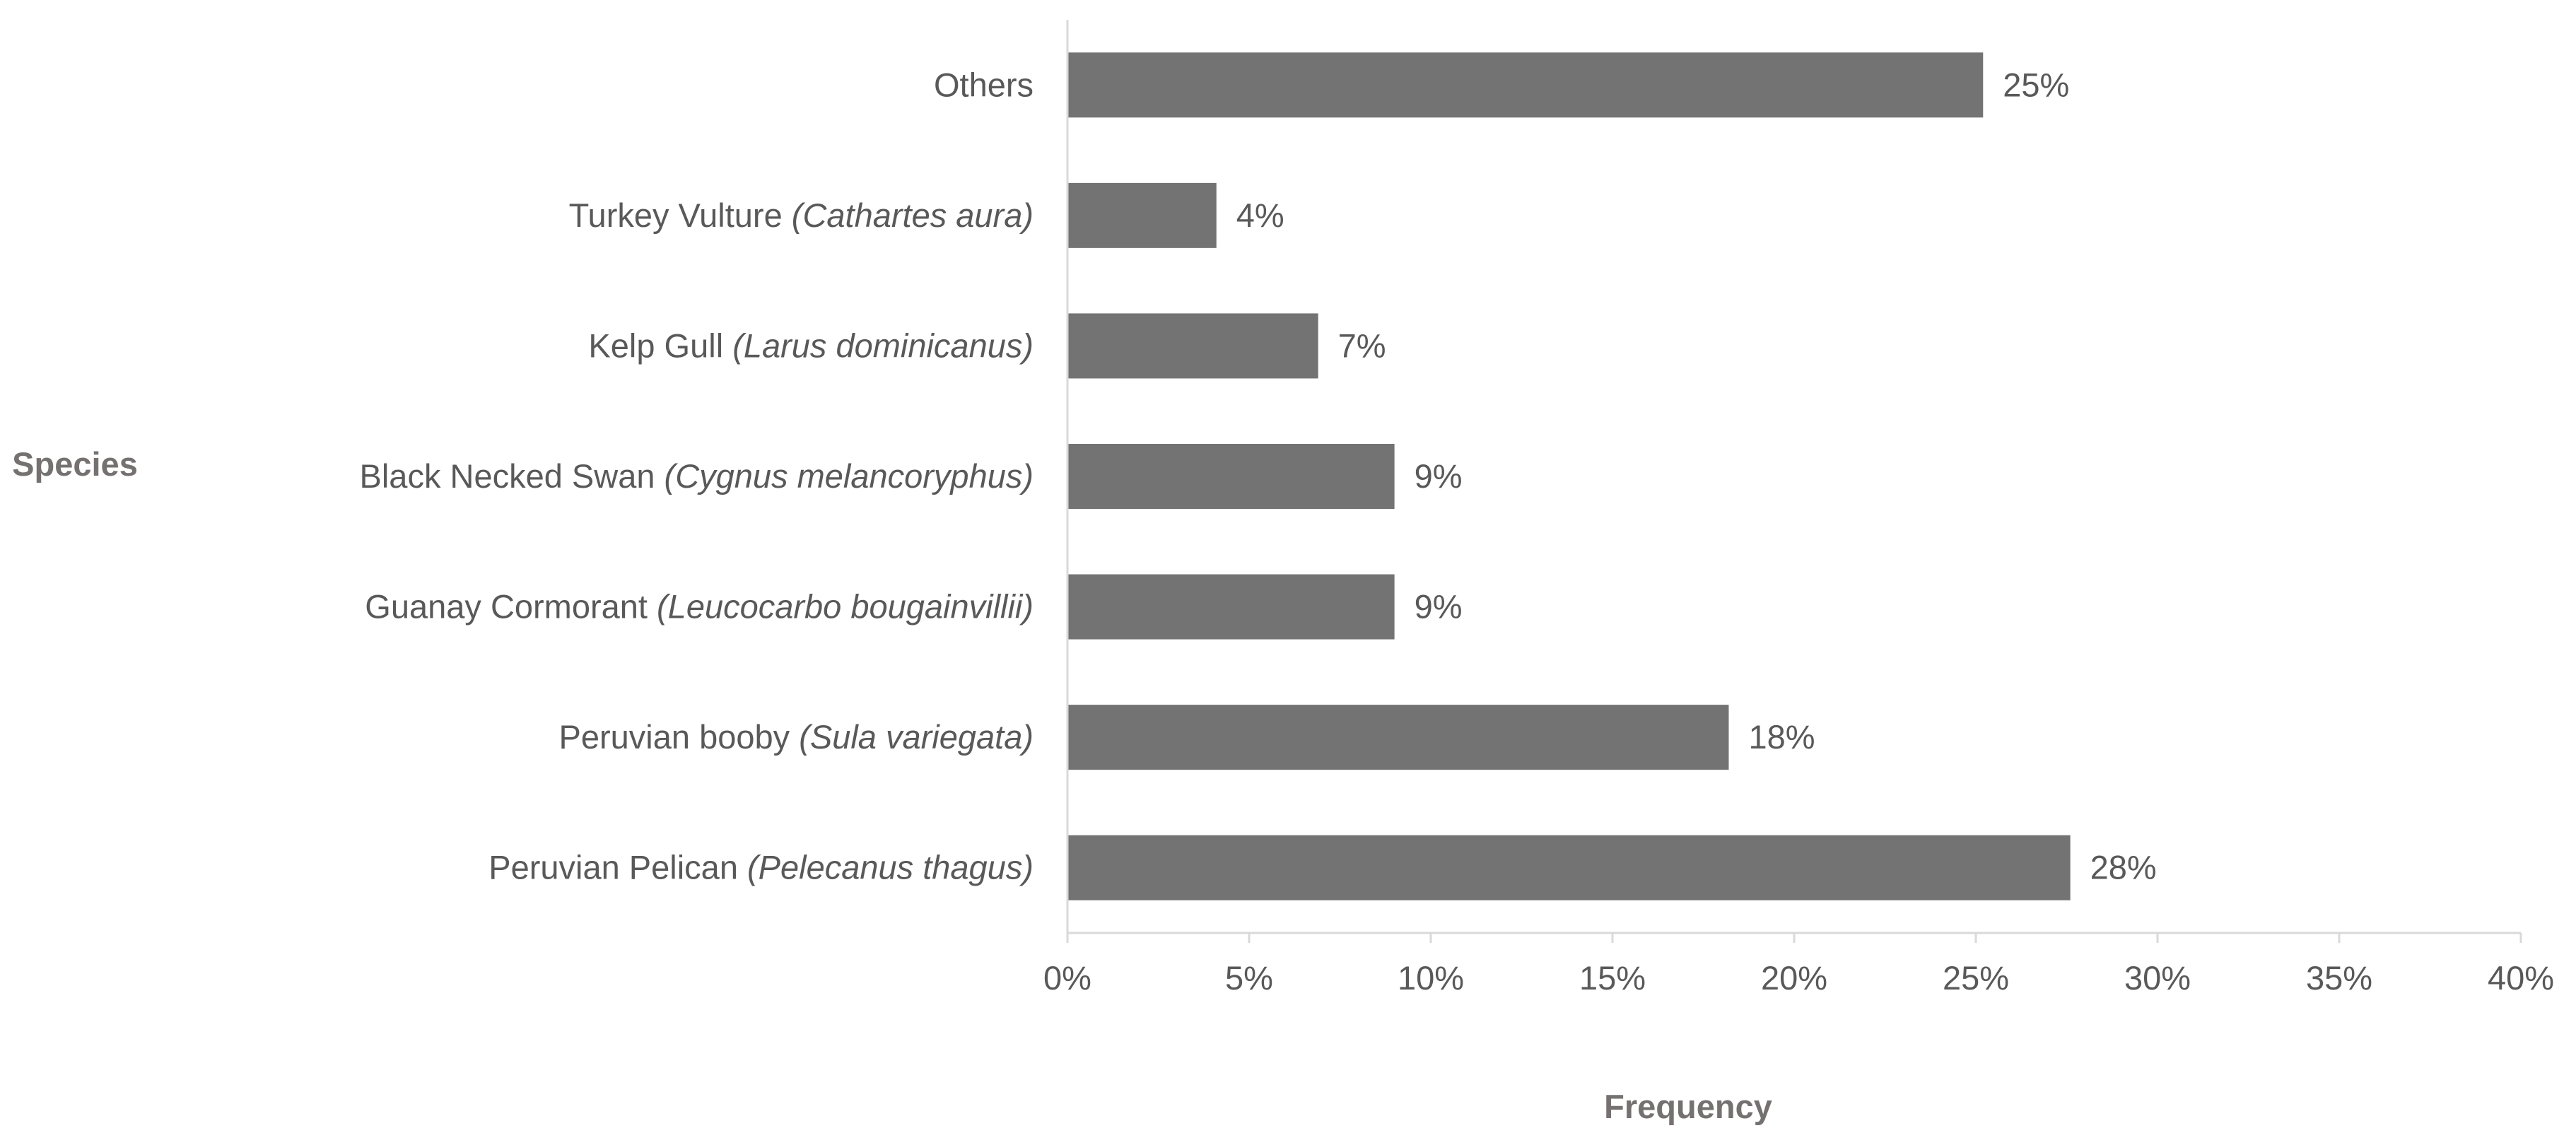  I want to click on data-label: 28%, so click(2123, 867).